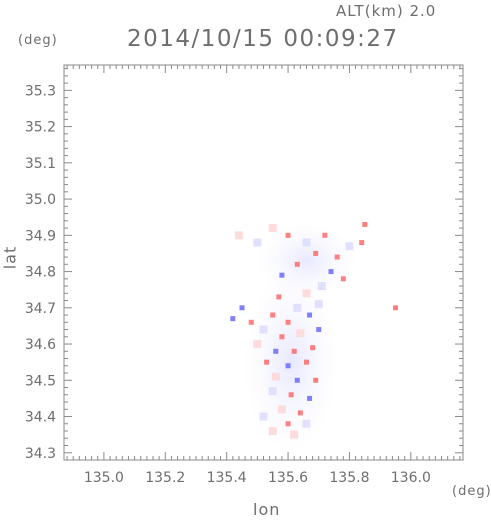 Image resolution: width=491 pixels, height=521 pixels. What do you see at coordinates (471, 491) in the screenshot?
I see `x-axis-unit: (deg)` at bounding box center [471, 491].